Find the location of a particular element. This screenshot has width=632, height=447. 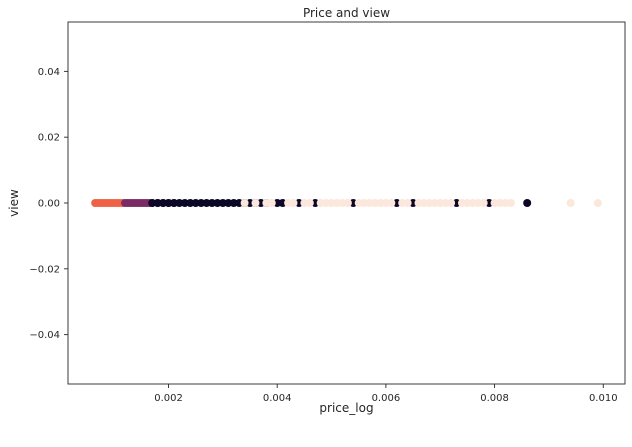

y-axis-label: view is located at coordinates (14, 203).